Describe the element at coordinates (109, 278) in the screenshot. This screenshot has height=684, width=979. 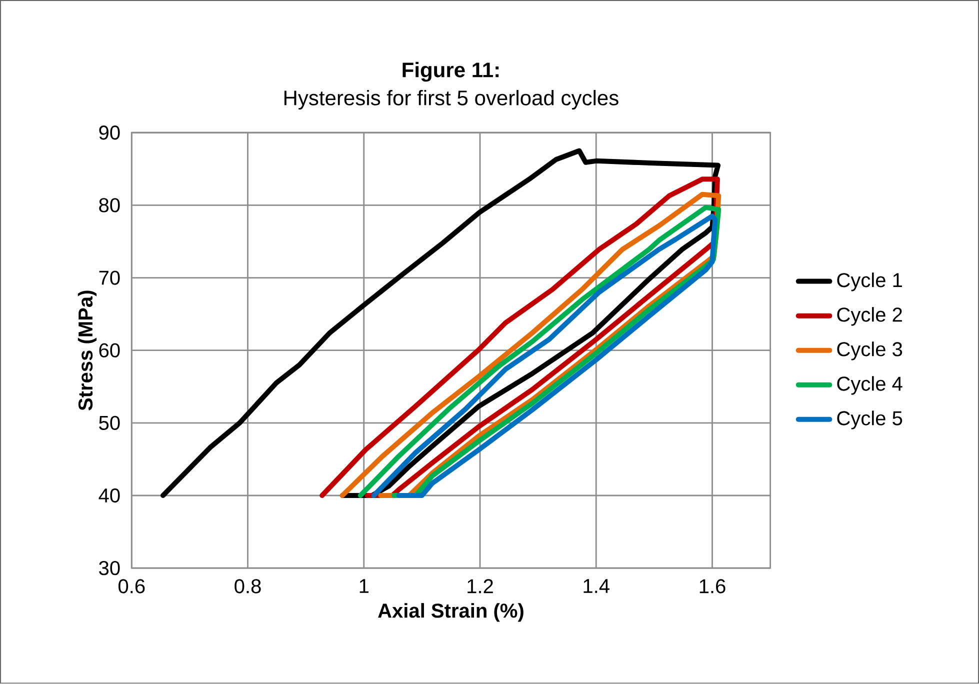
I see `y-tick-label: 70` at that location.